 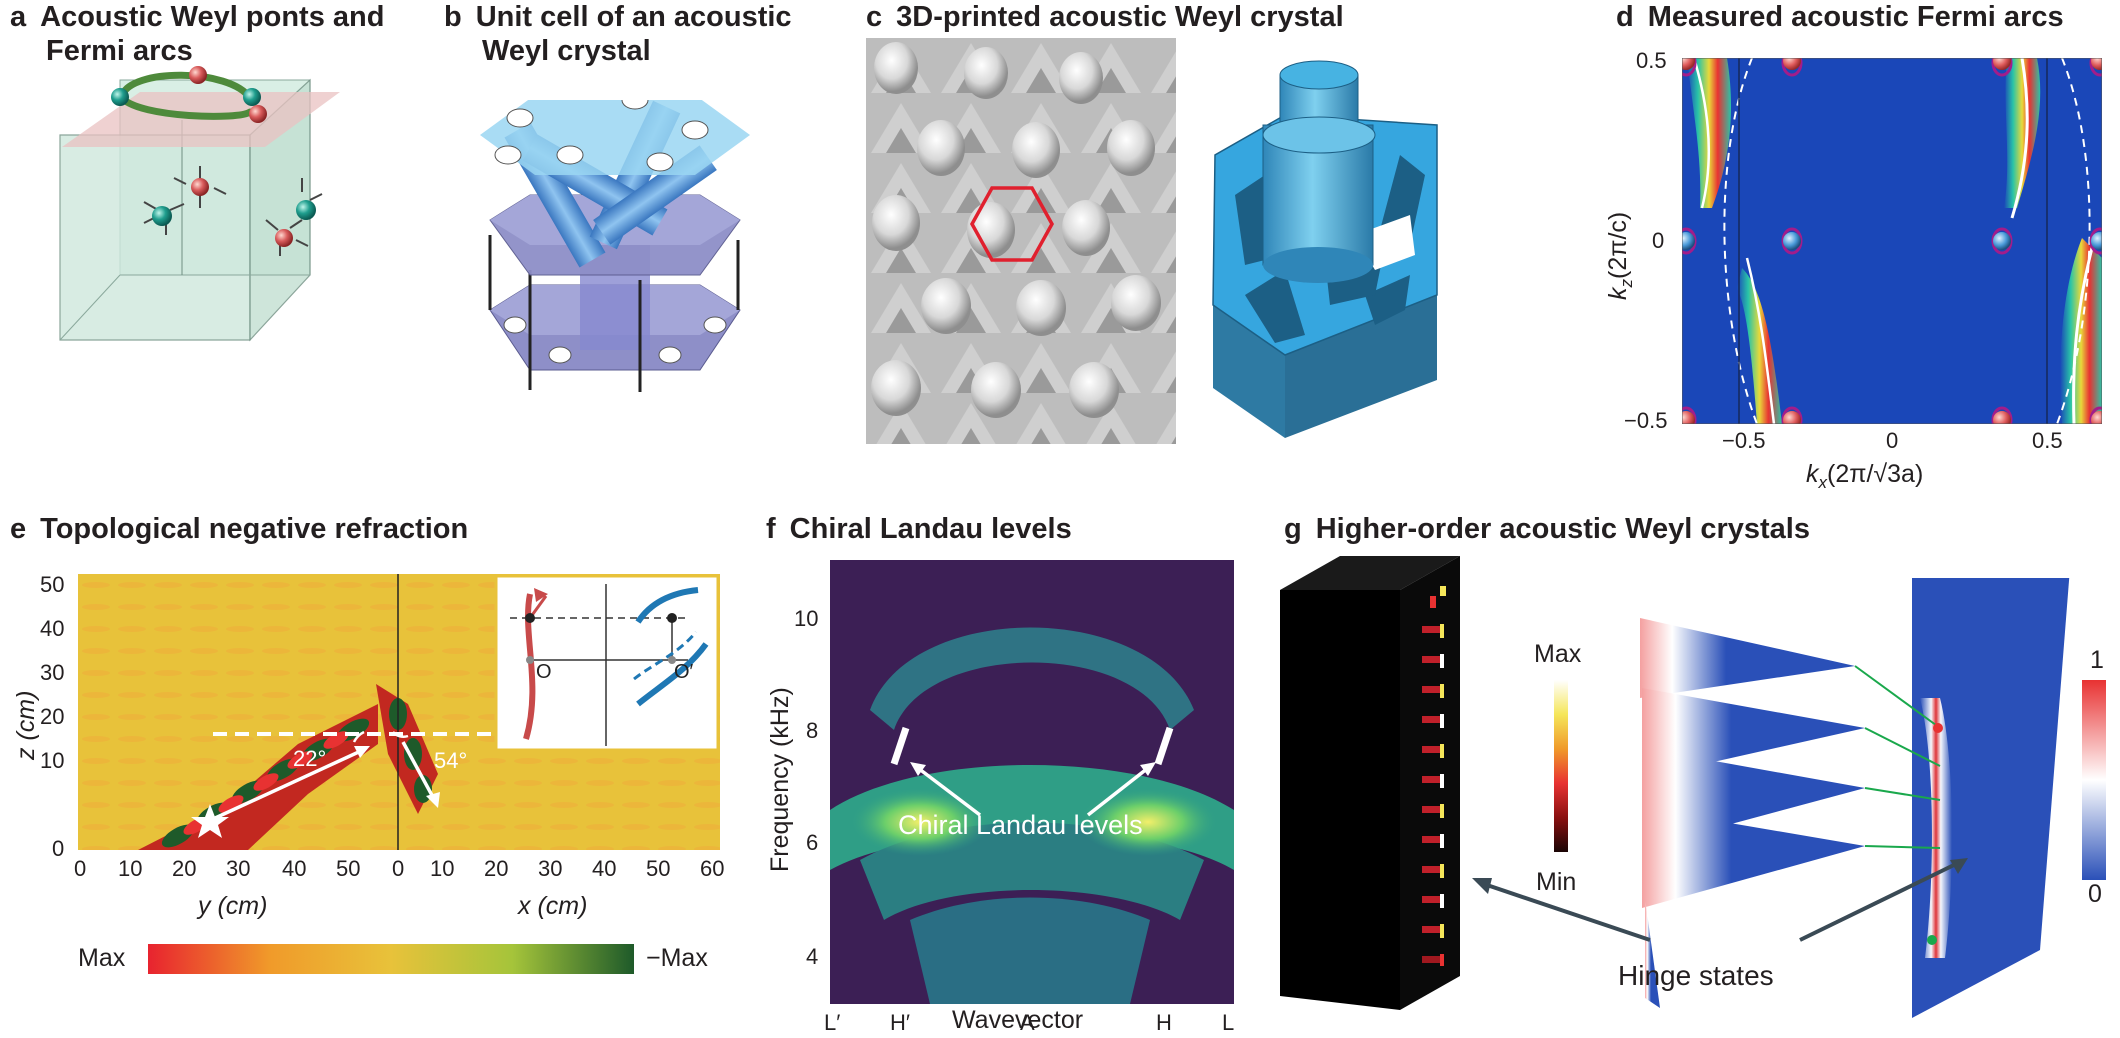 I want to click on e-ytick-1: 40, so click(x=52, y=628).